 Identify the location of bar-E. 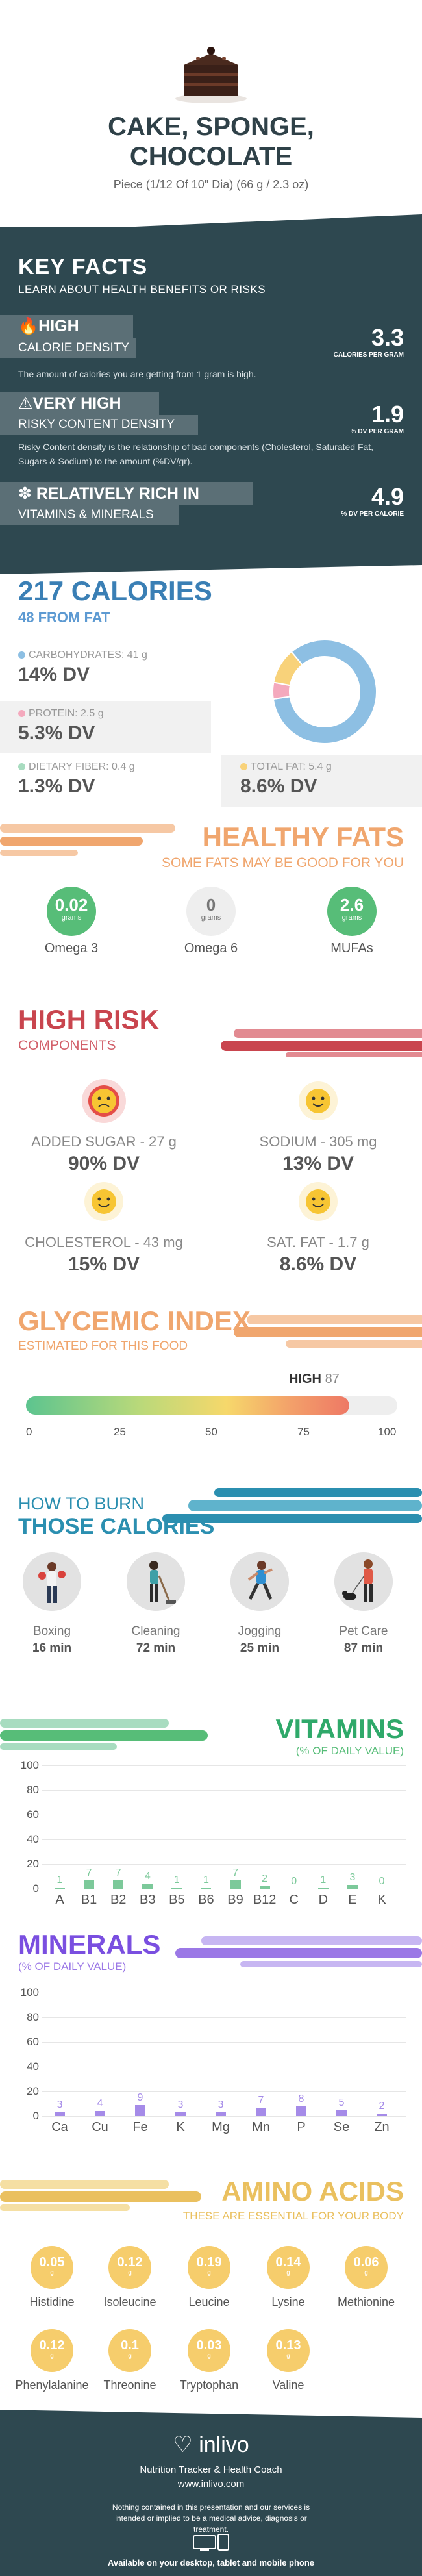
(352, 1887).